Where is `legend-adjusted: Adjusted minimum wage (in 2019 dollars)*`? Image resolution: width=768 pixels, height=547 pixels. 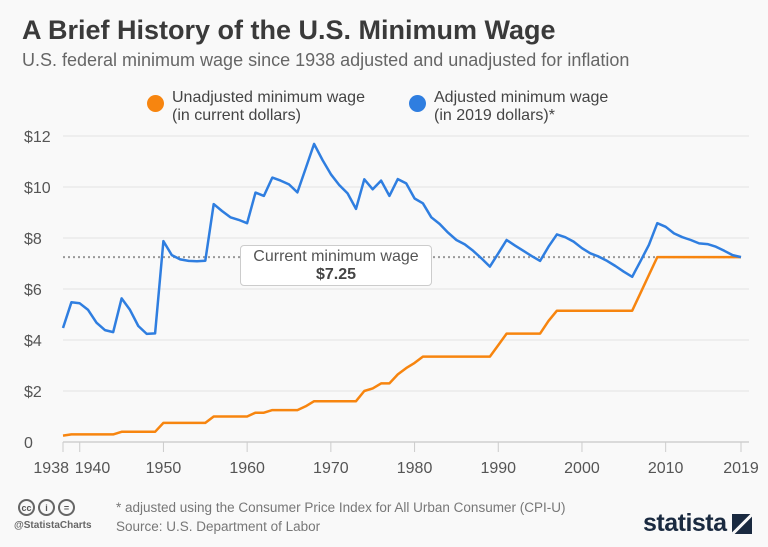
legend-adjusted: Adjusted minimum wage (in 2019 dollars)* is located at coordinates (508, 107).